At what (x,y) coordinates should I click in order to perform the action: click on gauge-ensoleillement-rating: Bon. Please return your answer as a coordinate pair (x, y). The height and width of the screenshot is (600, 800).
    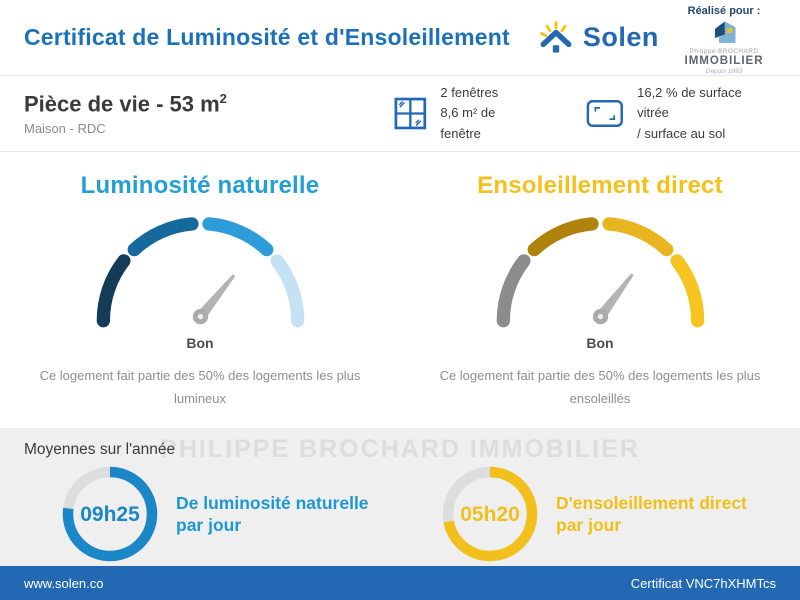
    Looking at the image, I should click on (600, 343).